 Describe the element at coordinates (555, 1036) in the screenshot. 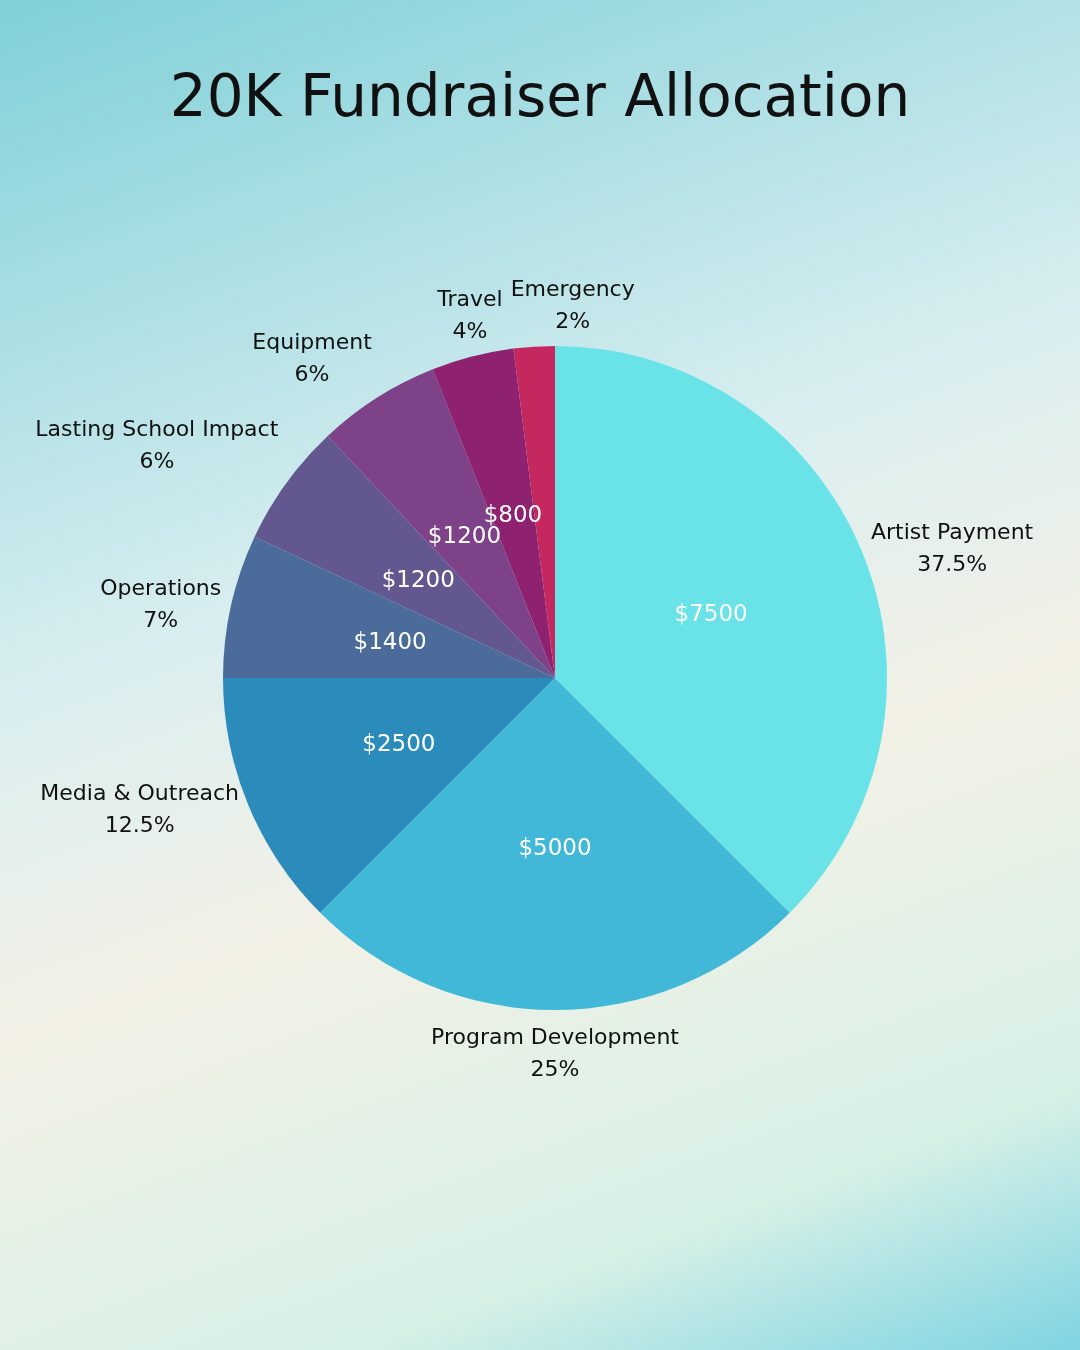

I see `slice-label: Program Development` at that location.